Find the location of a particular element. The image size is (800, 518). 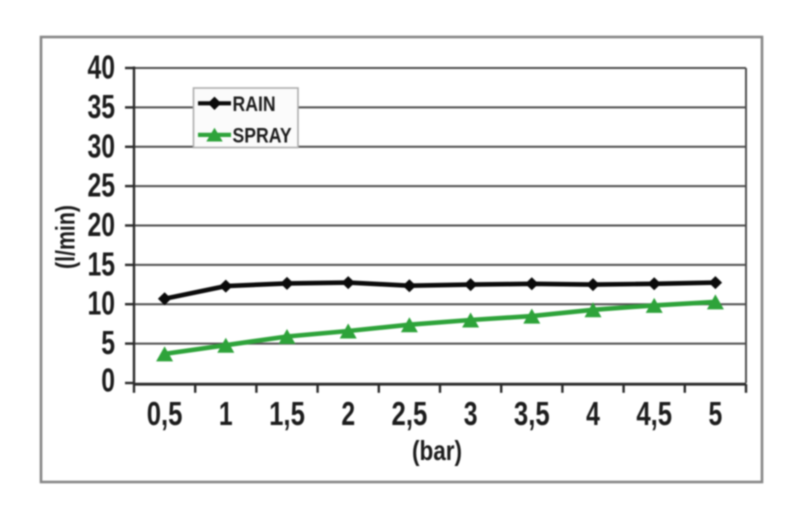

svg-text: 15 is located at coordinates (101, 265).